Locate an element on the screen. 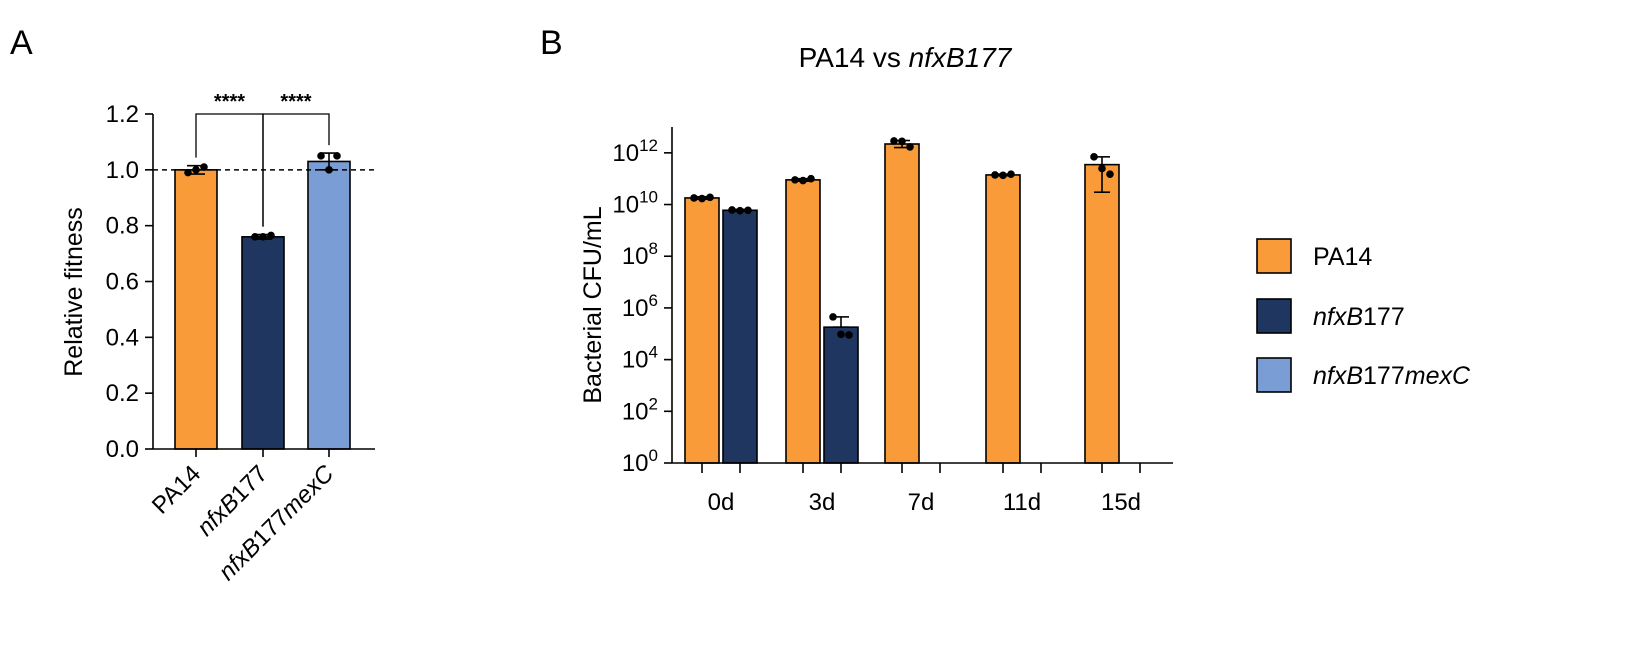  panel-a-y-tick-label-3: 0.6 is located at coordinates (122, 282).